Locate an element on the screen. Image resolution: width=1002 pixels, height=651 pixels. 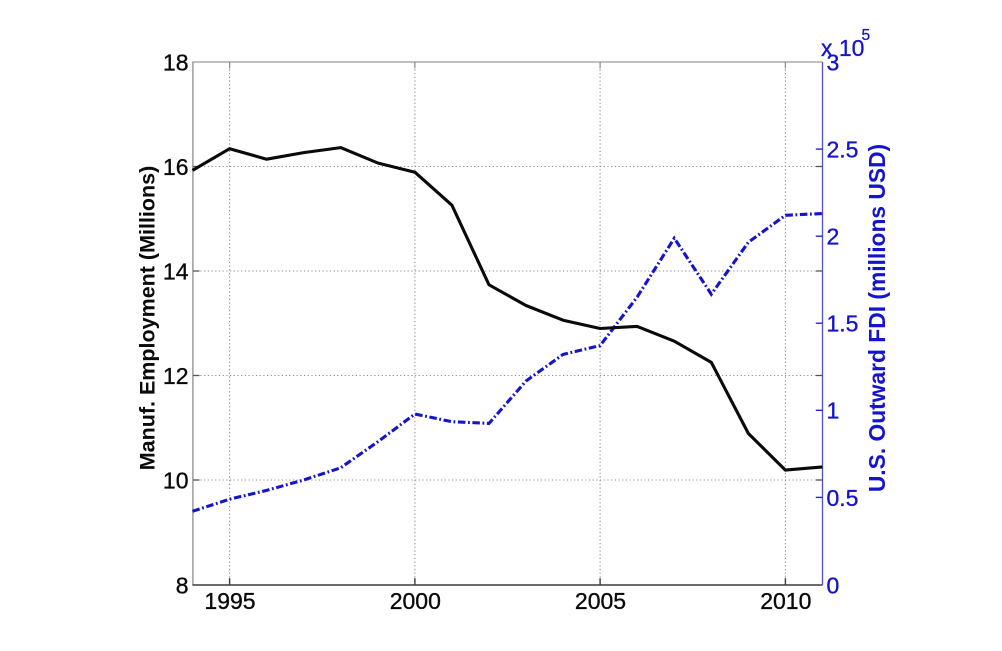
svg-text: 2 is located at coordinates (833, 237).